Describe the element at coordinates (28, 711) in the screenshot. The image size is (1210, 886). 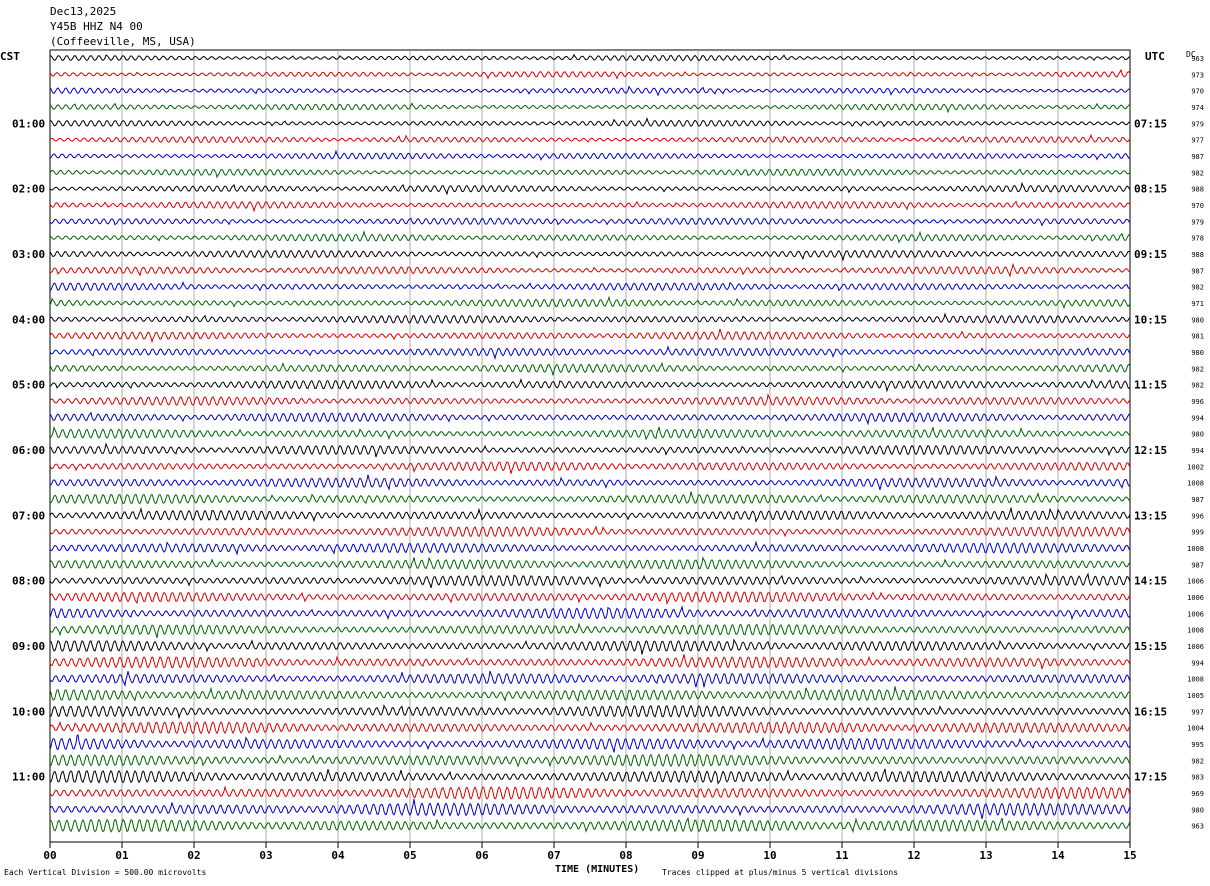
I see `left-hour-label: 10:00` at that location.